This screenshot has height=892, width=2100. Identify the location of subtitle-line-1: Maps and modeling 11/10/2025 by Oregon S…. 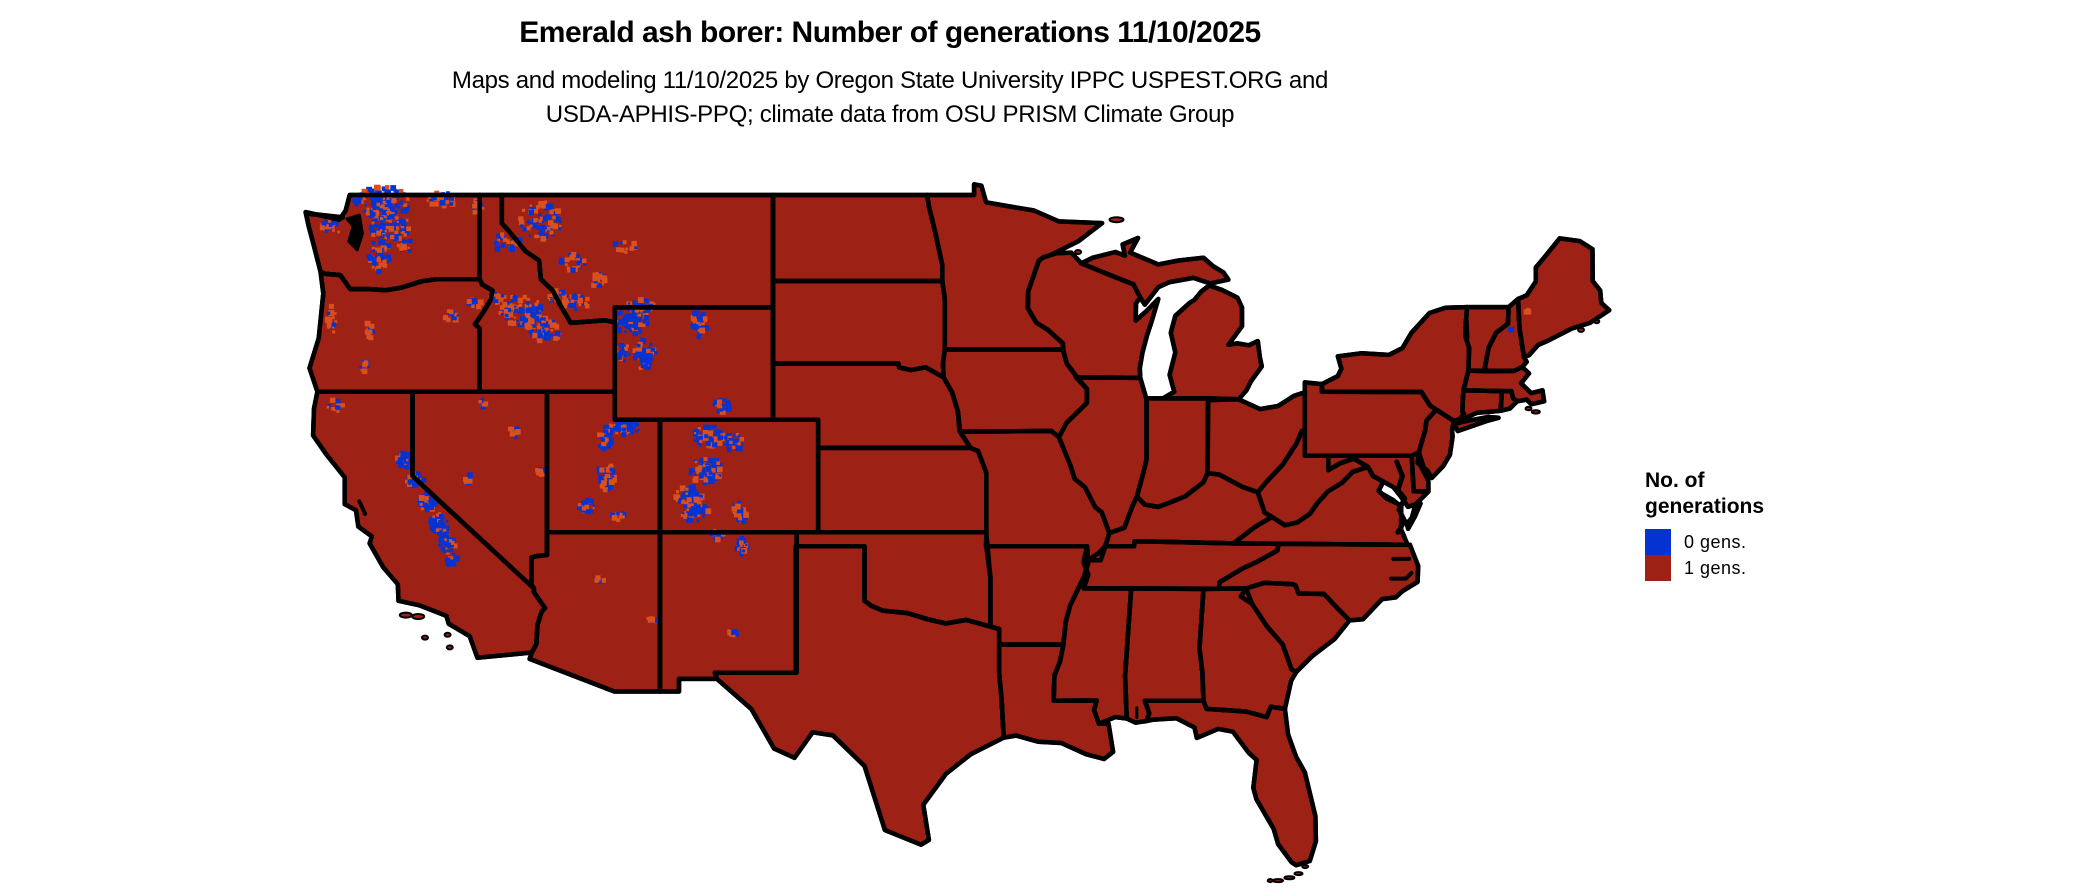
(890, 80).